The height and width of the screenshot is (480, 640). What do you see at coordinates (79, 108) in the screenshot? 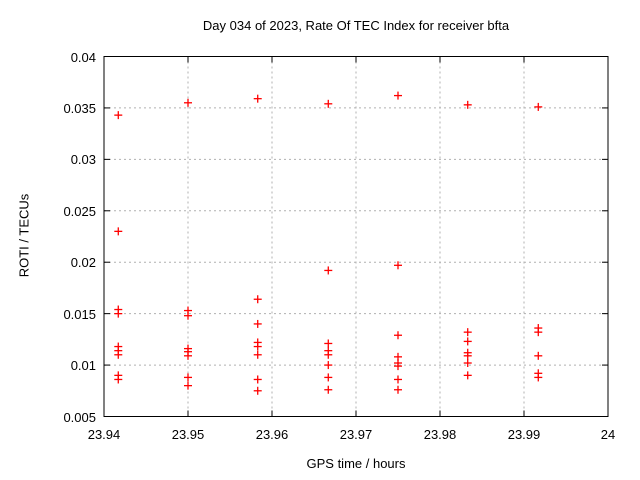
I see `y-tick-label: 0.035` at bounding box center [79, 108].